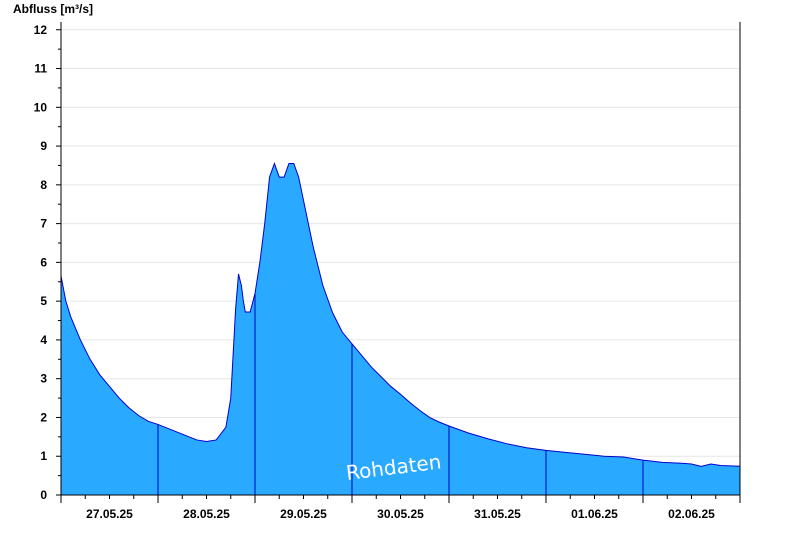 The height and width of the screenshot is (550, 800). Describe the element at coordinates (43, 340) in the screenshot. I see `y-tick-label-4: 4` at that location.